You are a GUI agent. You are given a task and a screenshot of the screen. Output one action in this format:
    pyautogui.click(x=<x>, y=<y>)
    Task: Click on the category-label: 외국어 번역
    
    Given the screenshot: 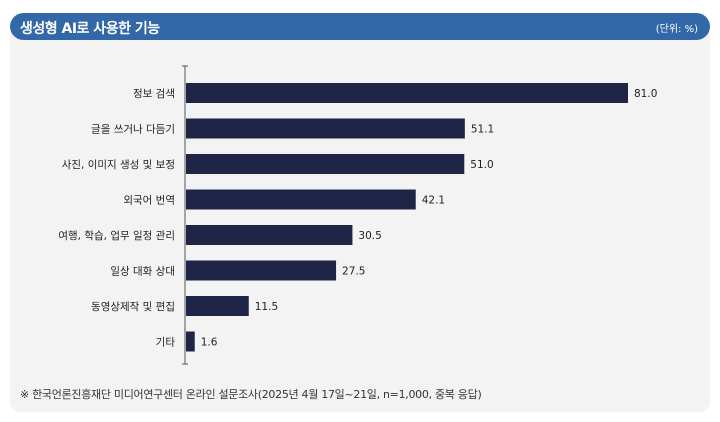 What is the action you would take?
    pyautogui.click(x=149, y=201)
    